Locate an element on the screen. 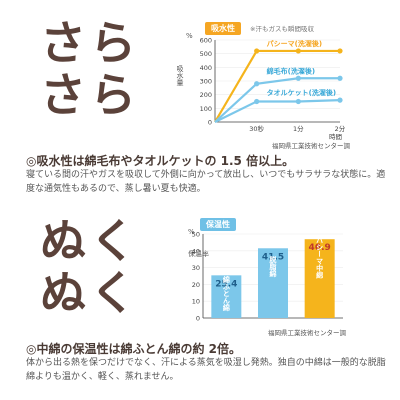  chart1-yunit: % is located at coordinates (189, 36).